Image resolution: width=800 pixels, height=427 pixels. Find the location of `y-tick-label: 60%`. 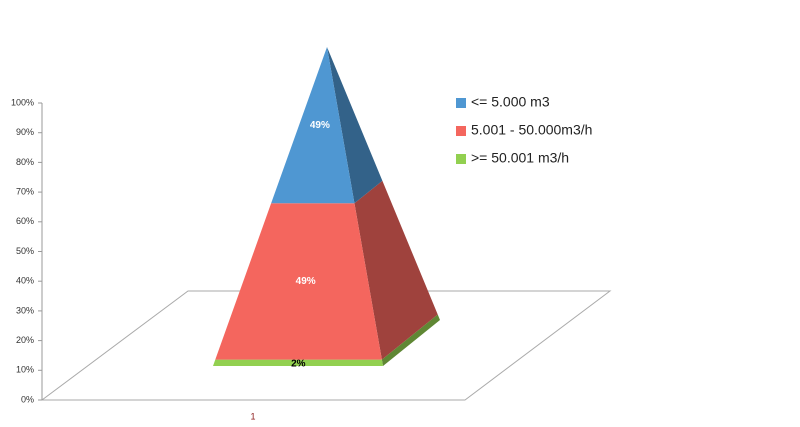

y-tick-label: 60% is located at coordinates (25, 221).